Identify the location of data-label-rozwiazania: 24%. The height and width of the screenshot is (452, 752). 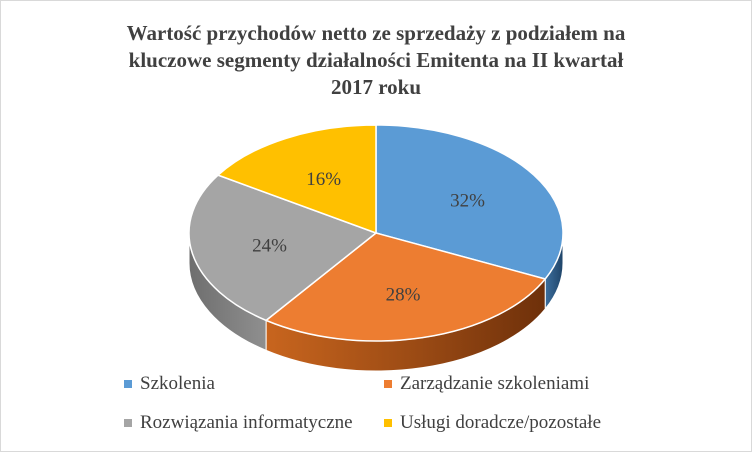
(269, 246).